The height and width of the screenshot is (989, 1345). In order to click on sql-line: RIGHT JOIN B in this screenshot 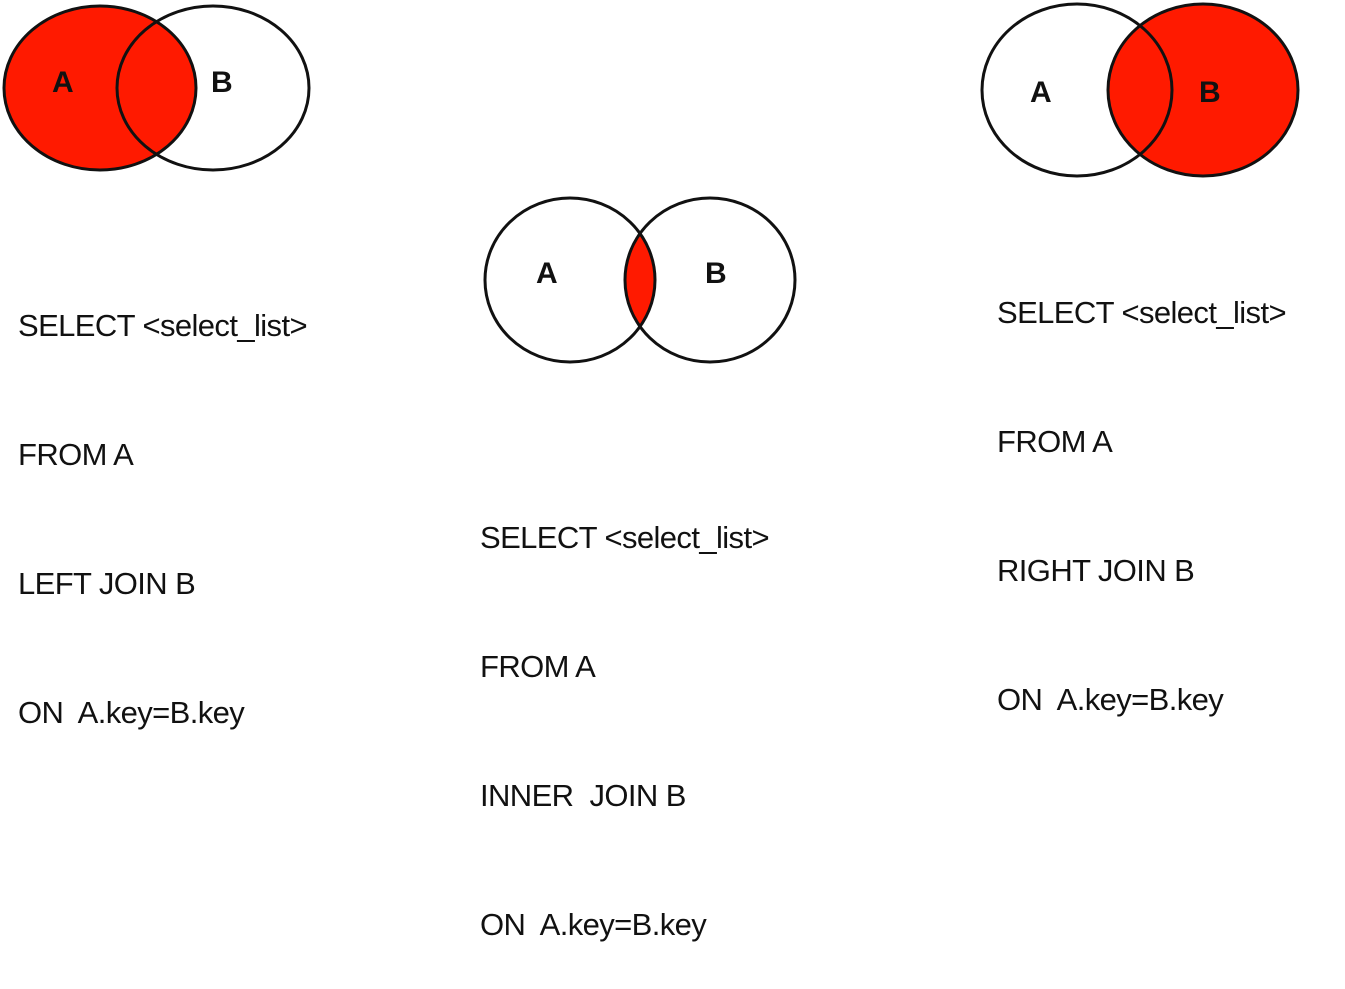, I will do `click(1096, 570)`.